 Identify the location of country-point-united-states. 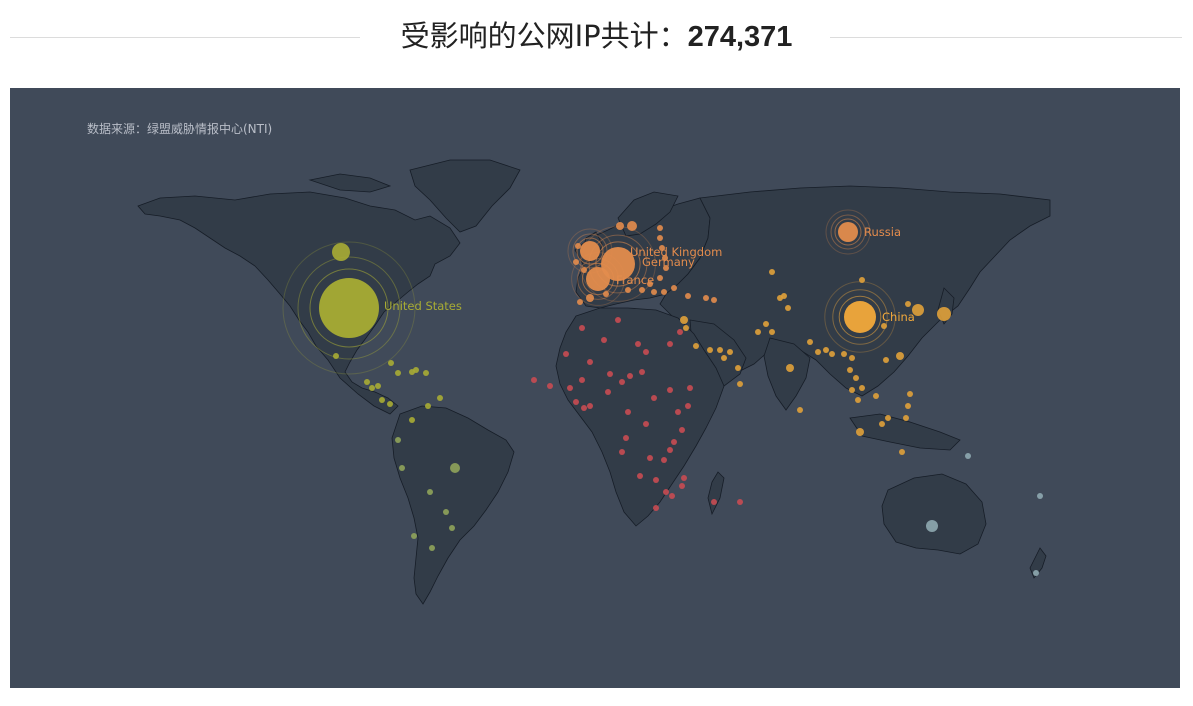
(349, 308).